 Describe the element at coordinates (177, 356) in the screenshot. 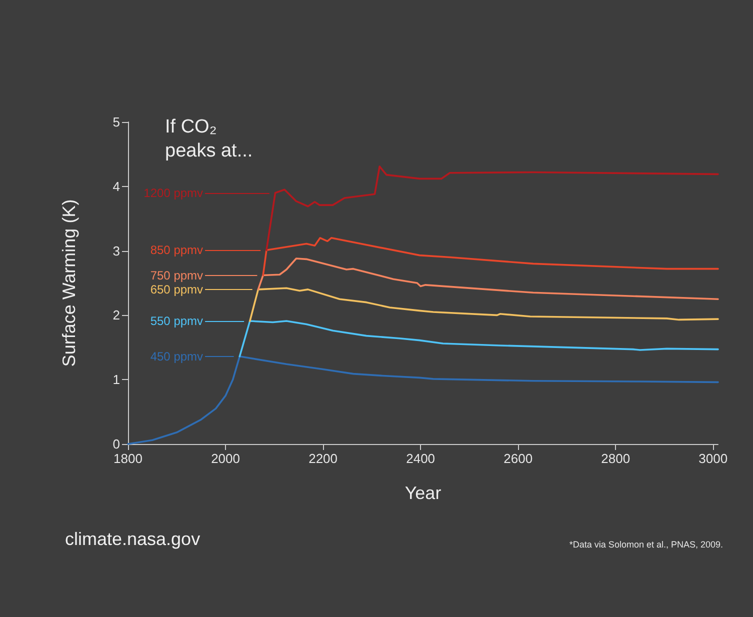

I see `legend-label: 450 ppmv` at that location.